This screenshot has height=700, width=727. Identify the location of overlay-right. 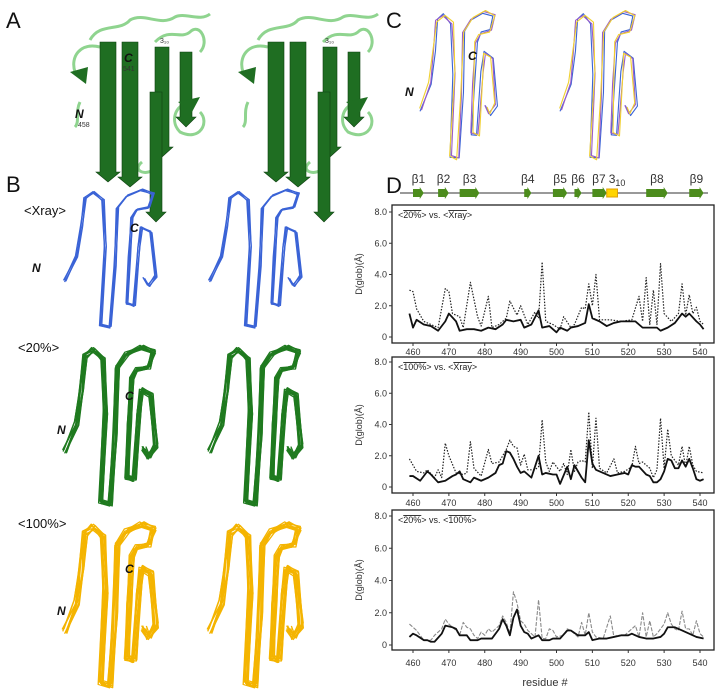
(598, 85).